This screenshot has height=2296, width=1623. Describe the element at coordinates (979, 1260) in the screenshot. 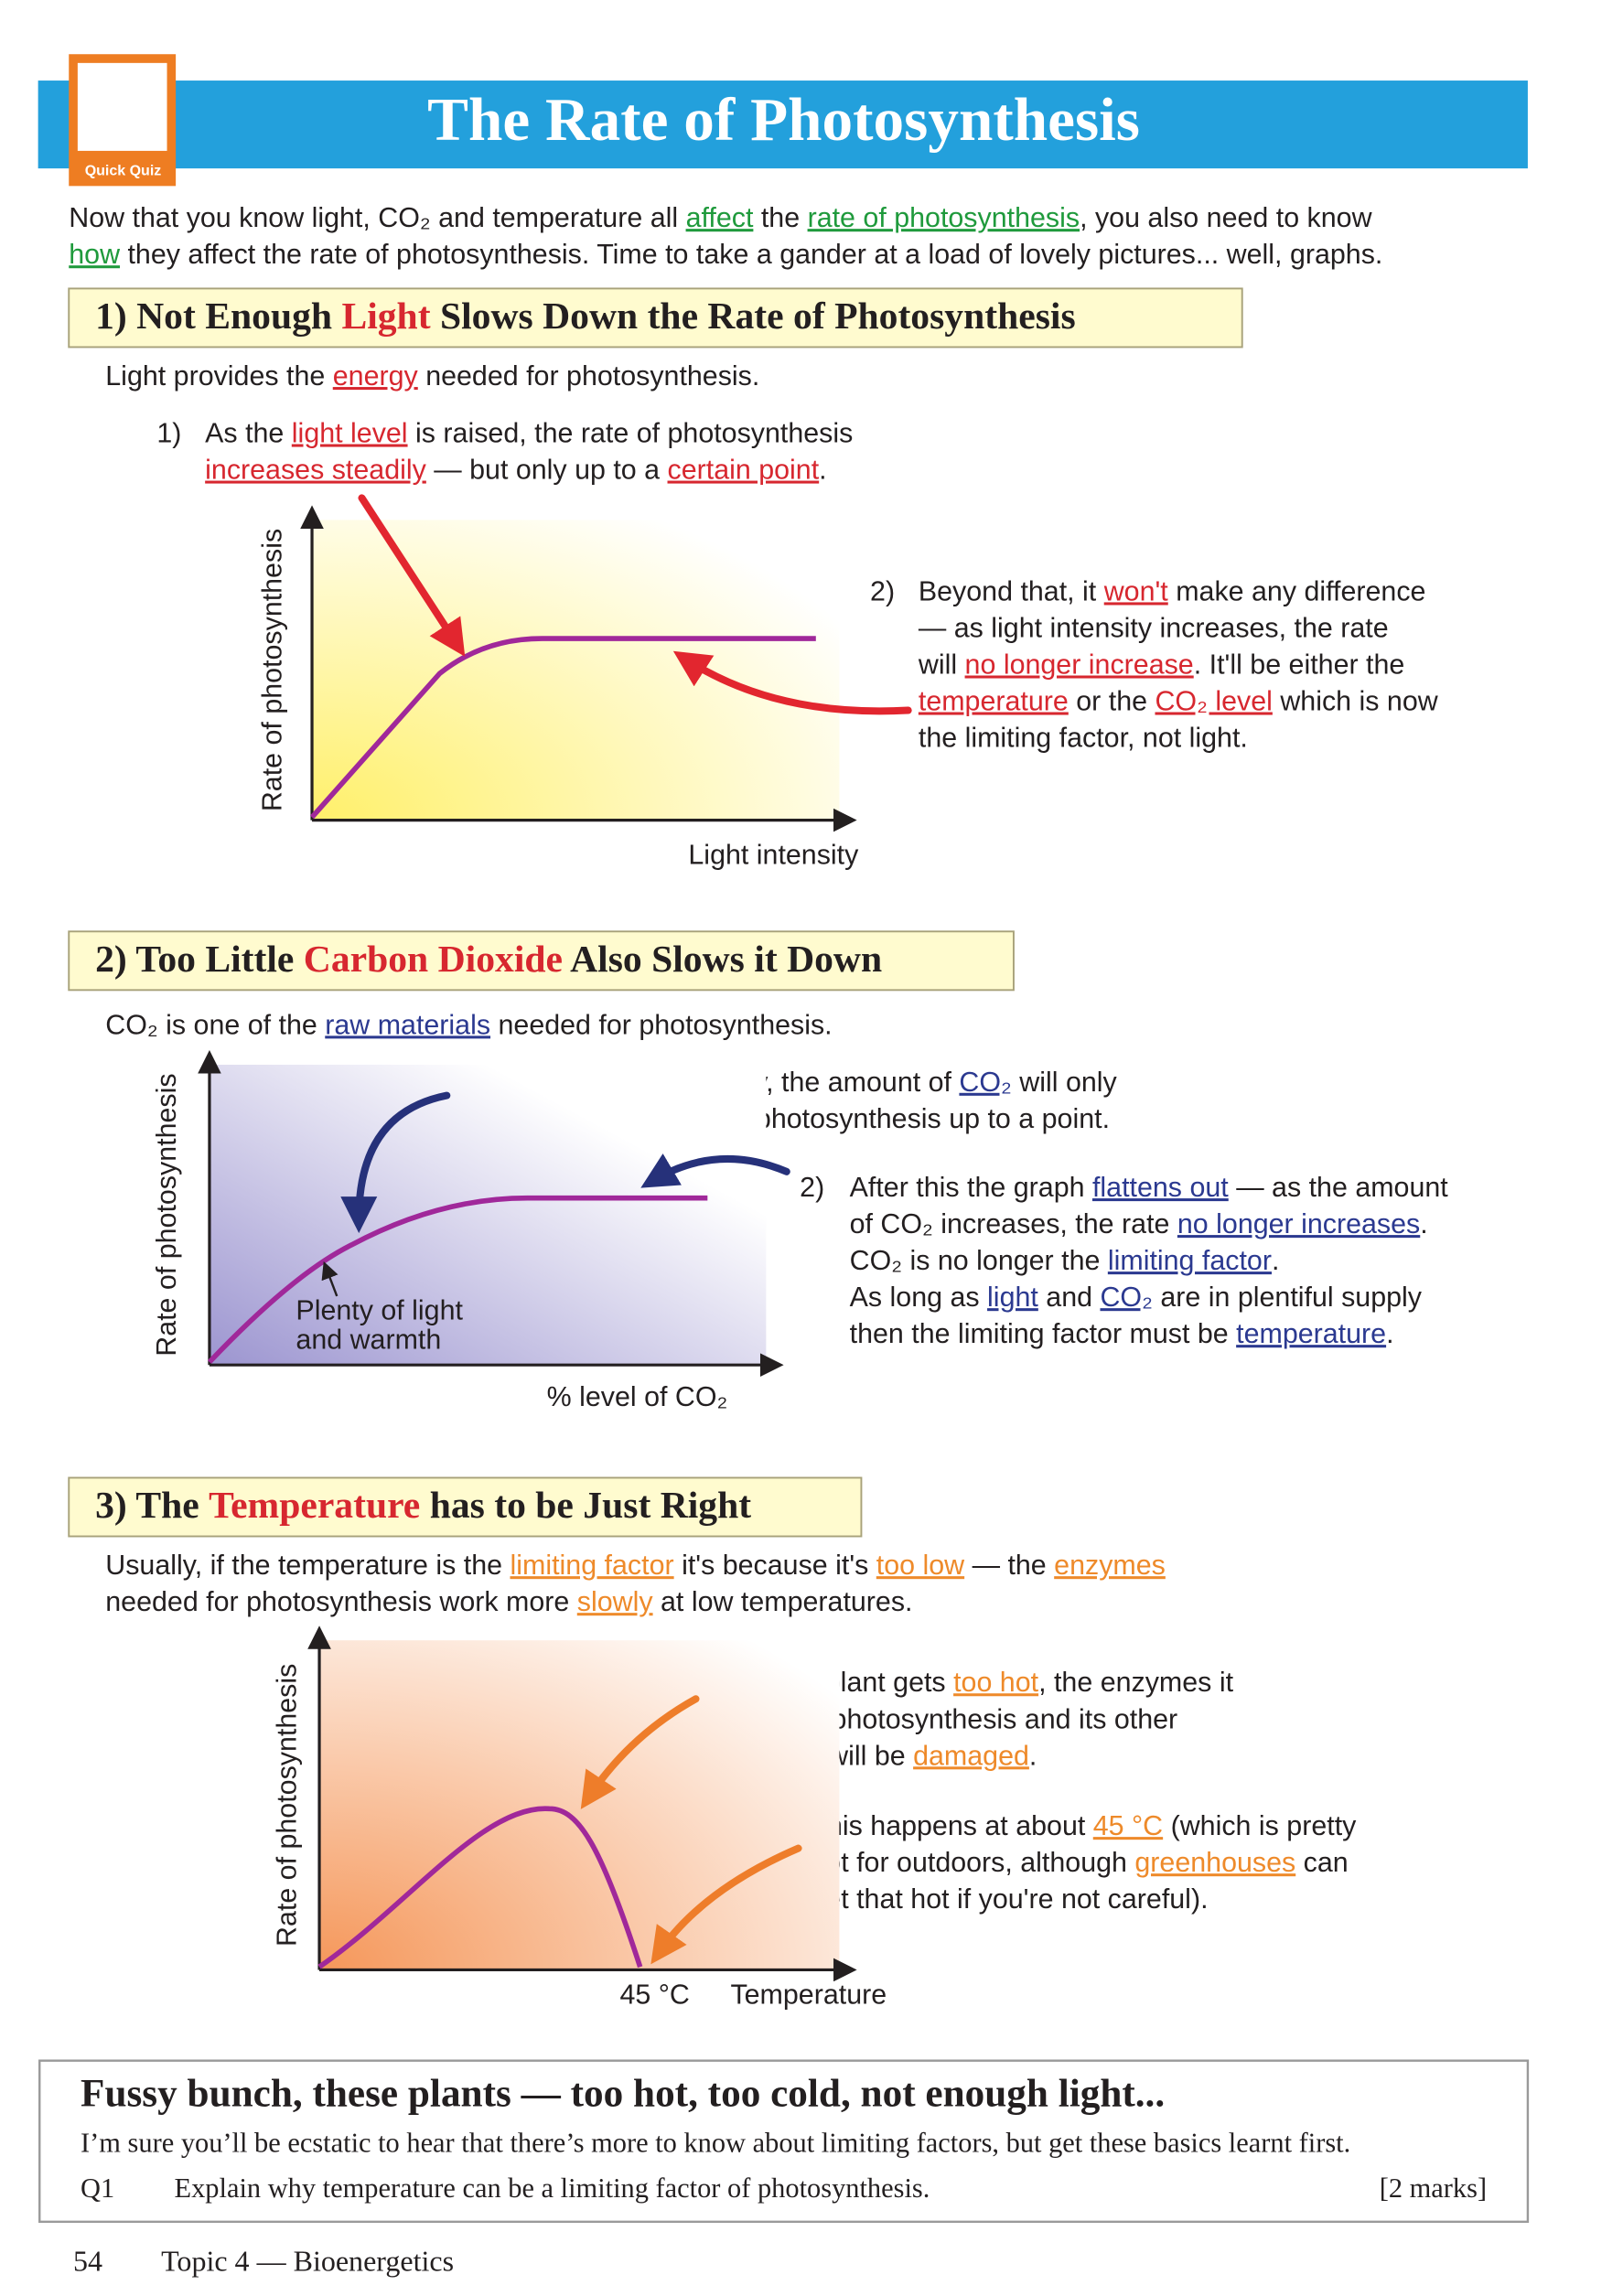

I see `text-run: CO₂ is no longer the` at that location.